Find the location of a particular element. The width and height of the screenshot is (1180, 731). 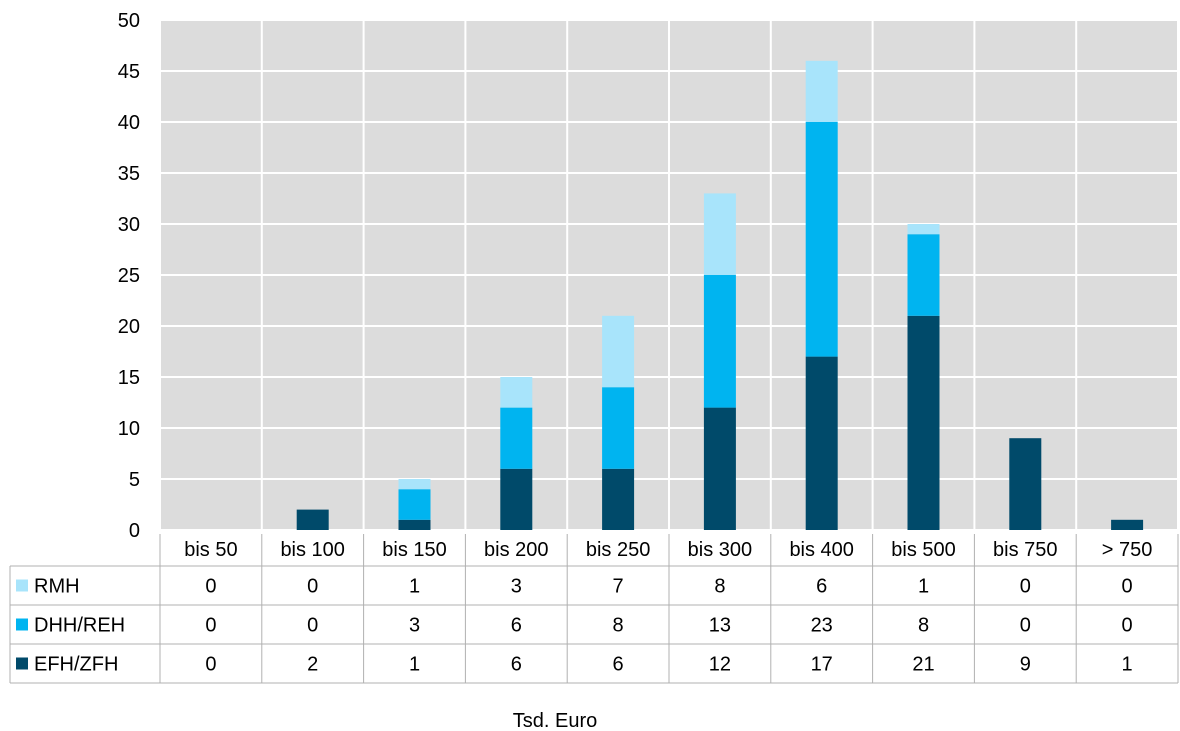

y-tick-label: 20 is located at coordinates (129, 327).